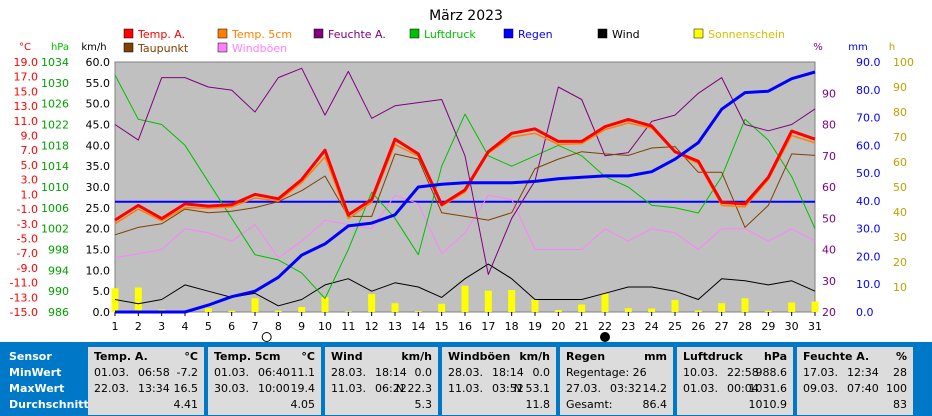 This screenshot has height=416, width=932. Describe the element at coordinates (857, 47) in the screenshot. I see `unit-rain: mm` at that location.